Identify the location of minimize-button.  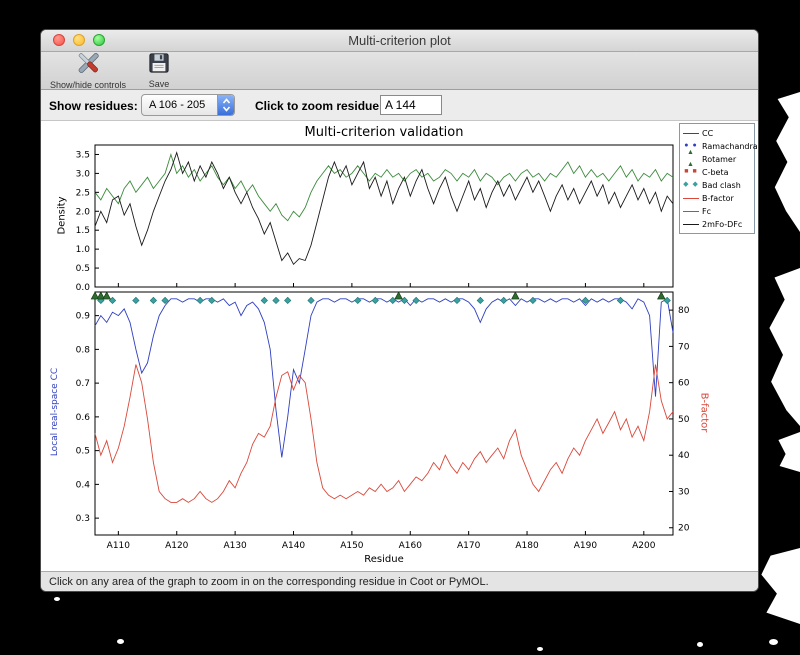
(79, 40).